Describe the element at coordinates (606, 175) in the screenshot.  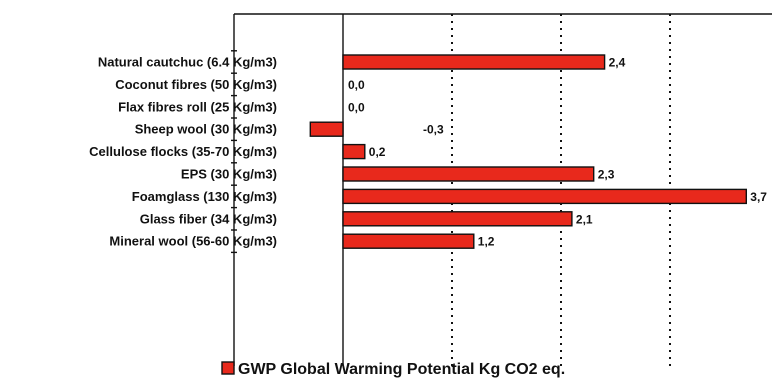
I see `data-label: 2,3` at that location.